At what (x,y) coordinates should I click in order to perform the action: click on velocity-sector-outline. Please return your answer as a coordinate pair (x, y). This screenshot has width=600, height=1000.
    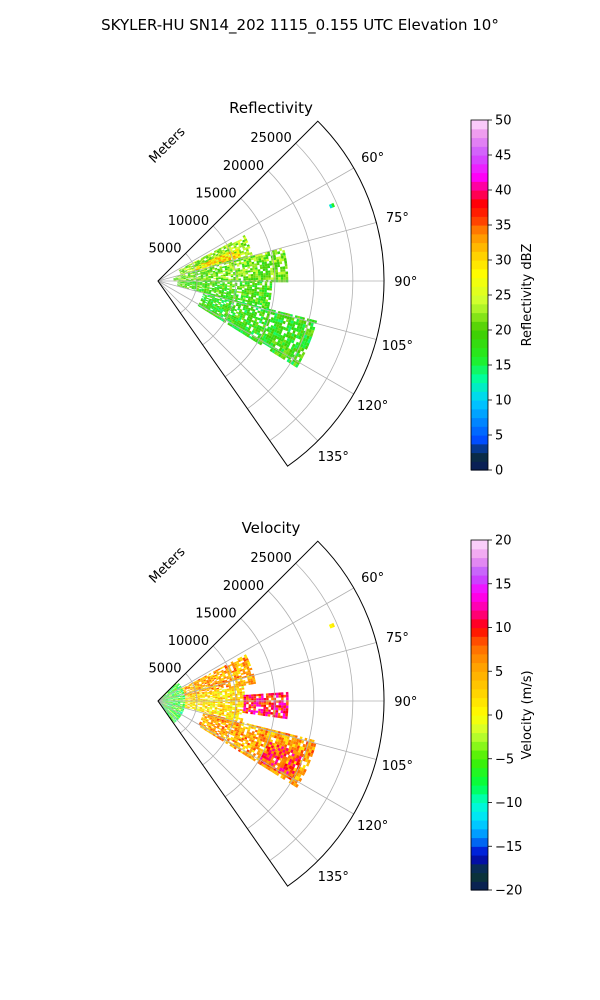
    Looking at the image, I should click on (271, 713).